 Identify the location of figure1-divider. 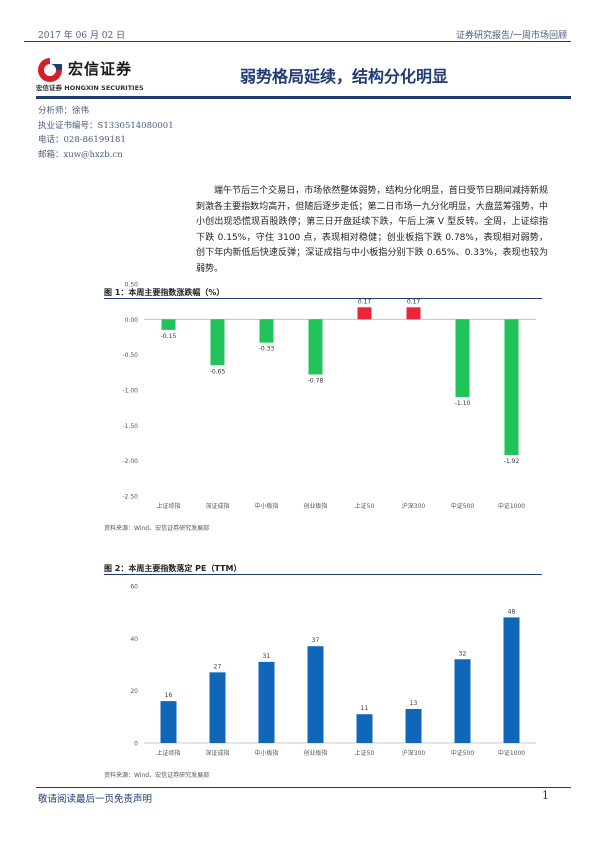
(323, 298).